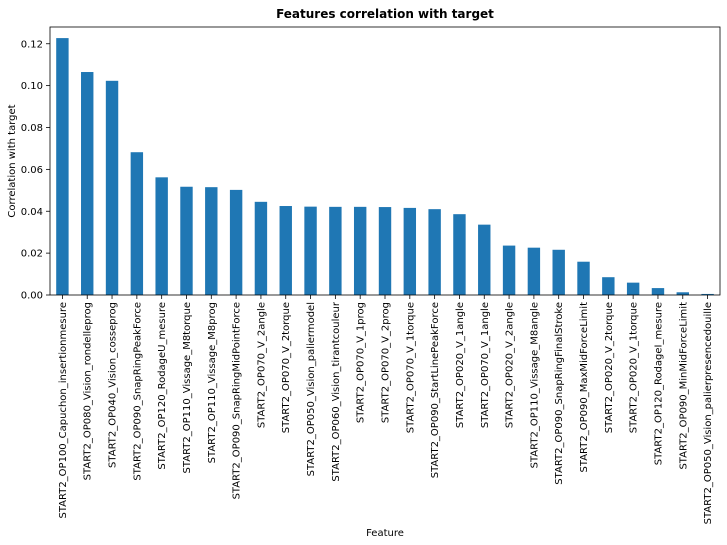 This screenshot has height=545, width=727. What do you see at coordinates (385, 533) in the screenshot?
I see `x-axis-label: Feature` at bounding box center [385, 533].